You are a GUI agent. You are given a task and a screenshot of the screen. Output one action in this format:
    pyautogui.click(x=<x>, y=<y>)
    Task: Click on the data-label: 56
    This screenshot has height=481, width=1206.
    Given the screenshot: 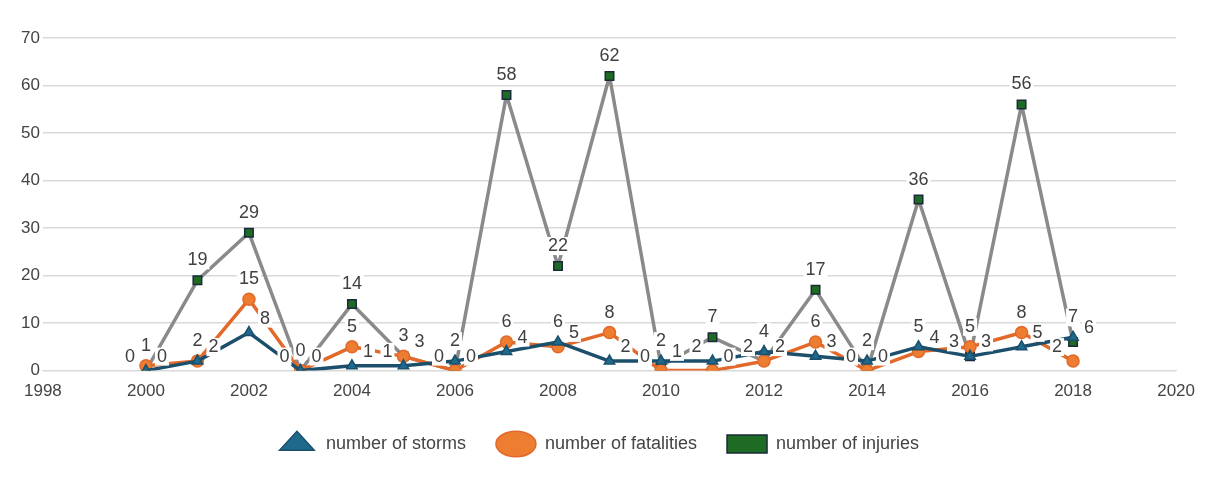 What is the action you would take?
    pyautogui.click(x=1021, y=83)
    